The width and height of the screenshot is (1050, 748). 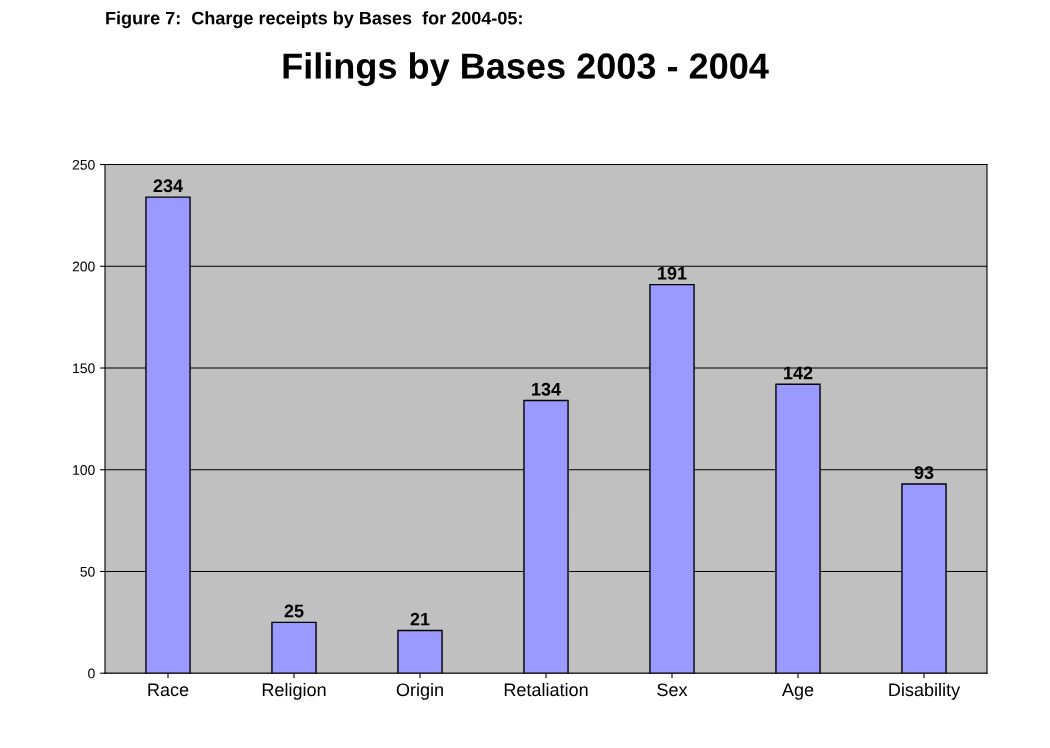 What do you see at coordinates (419, 691) in the screenshot?
I see `x-tick-label: Origin` at bounding box center [419, 691].